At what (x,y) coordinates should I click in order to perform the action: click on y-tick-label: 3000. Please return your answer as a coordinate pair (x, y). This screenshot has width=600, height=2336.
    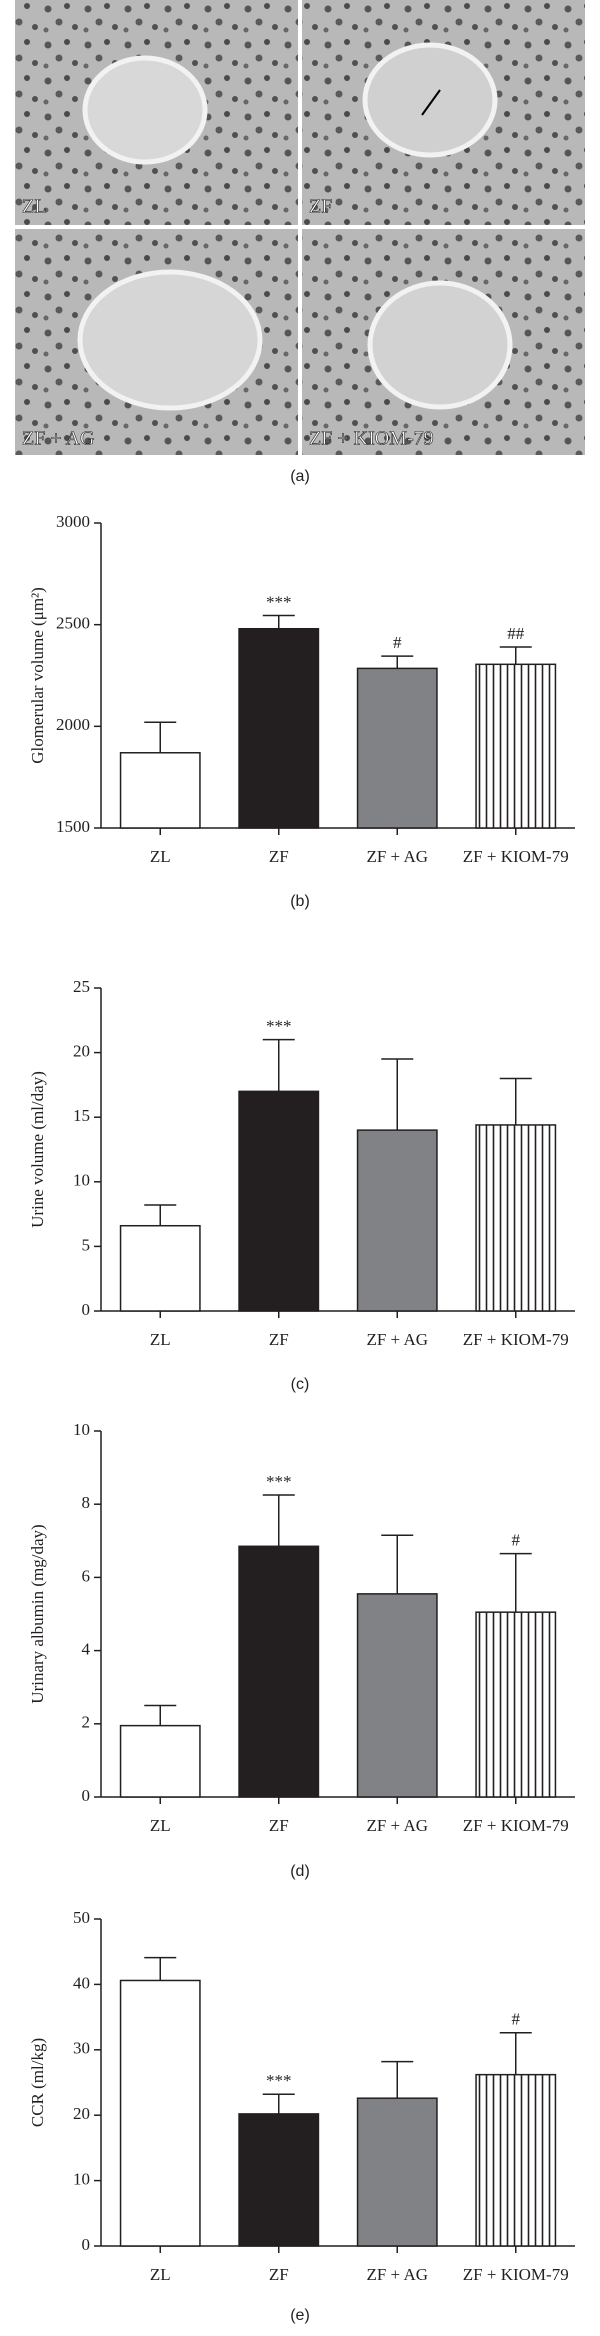
    Looking at the image, I should click on (73, 521).